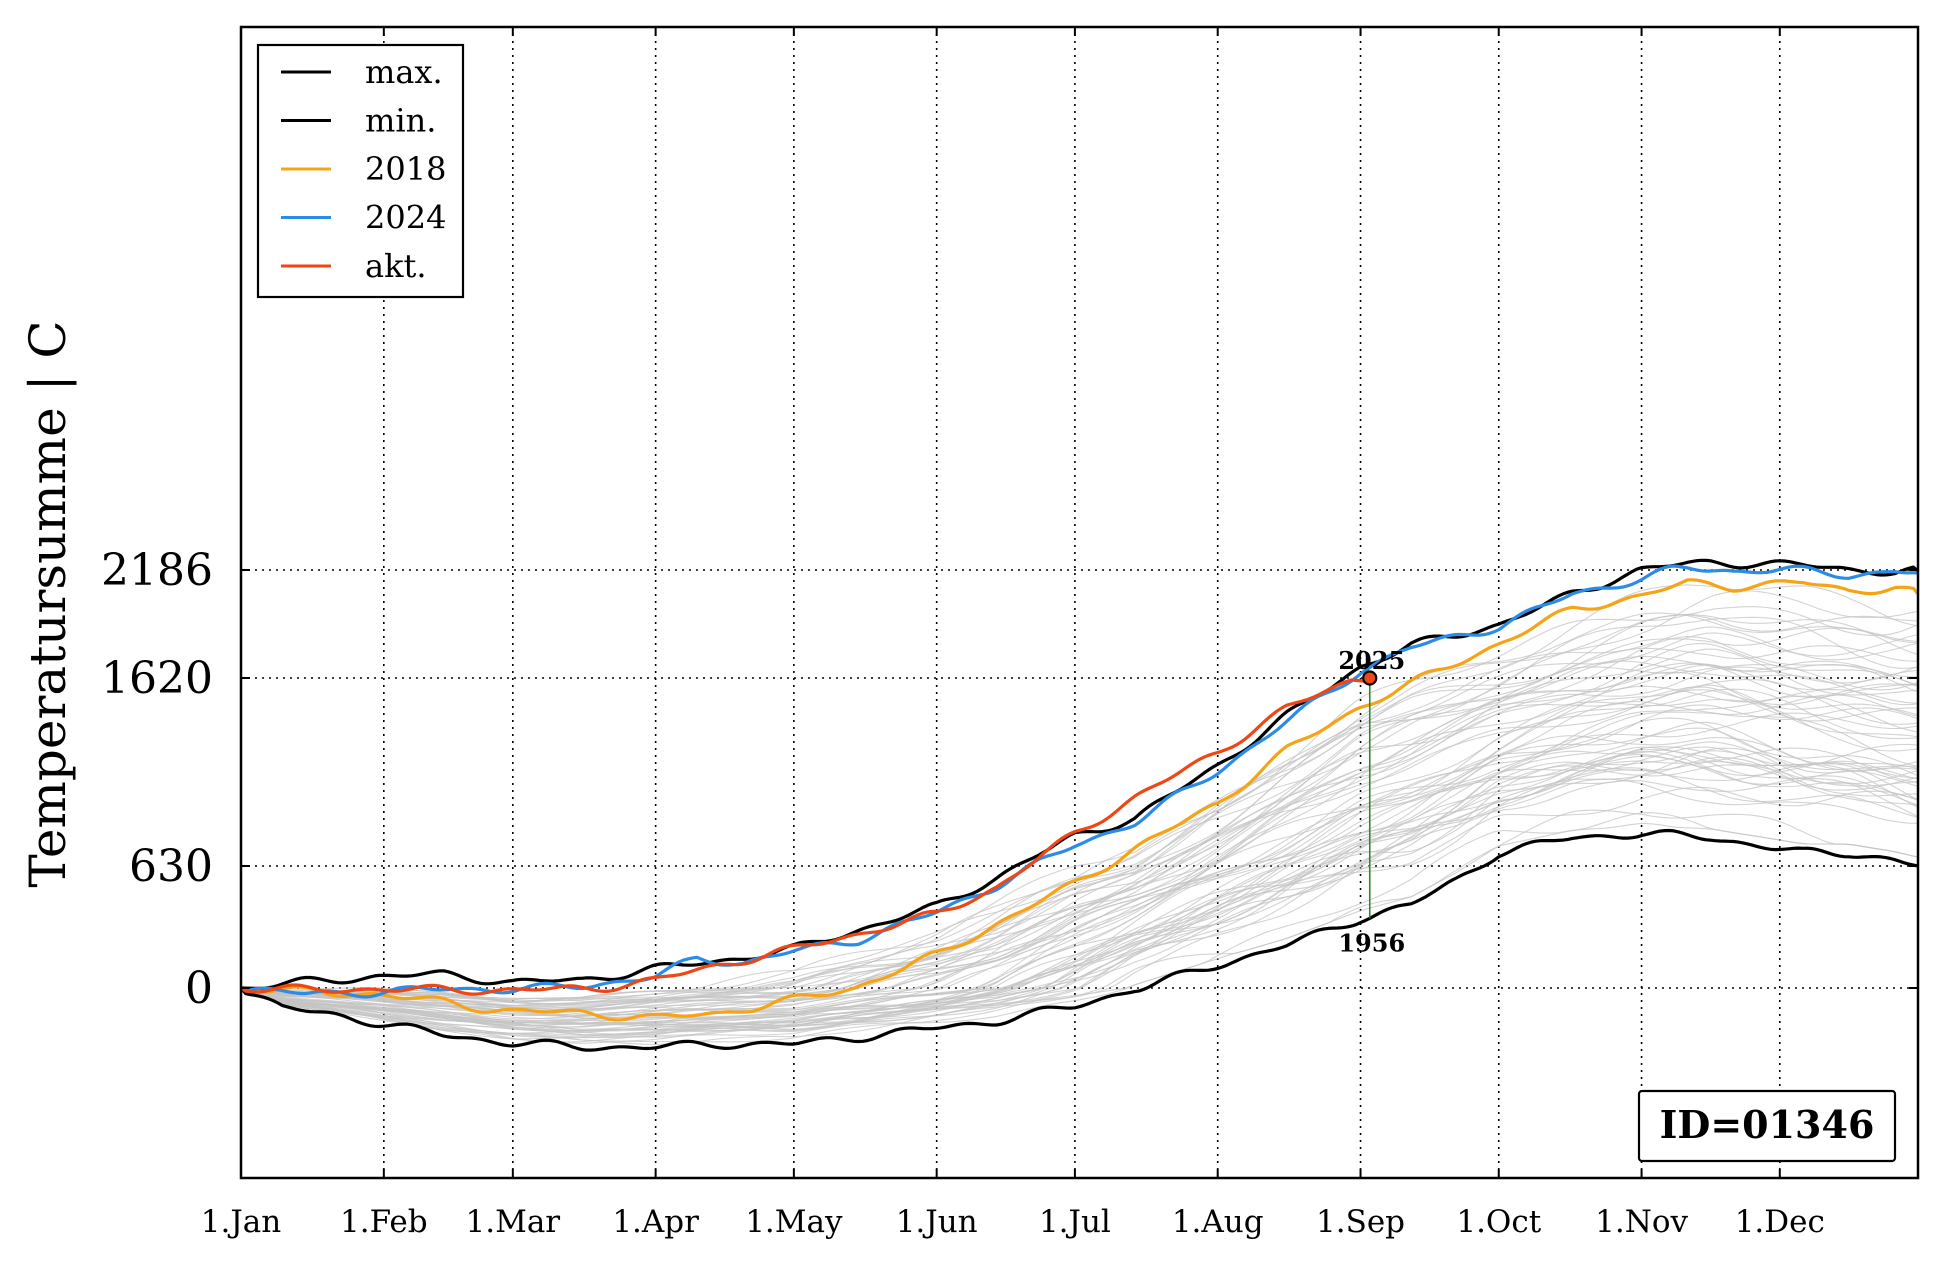 This screenshot has width=1942, height=1262. Describe the element at coordinates (1641, 1222) in the screenshot. I see `x-tick-label: 1.Nov` at that location.